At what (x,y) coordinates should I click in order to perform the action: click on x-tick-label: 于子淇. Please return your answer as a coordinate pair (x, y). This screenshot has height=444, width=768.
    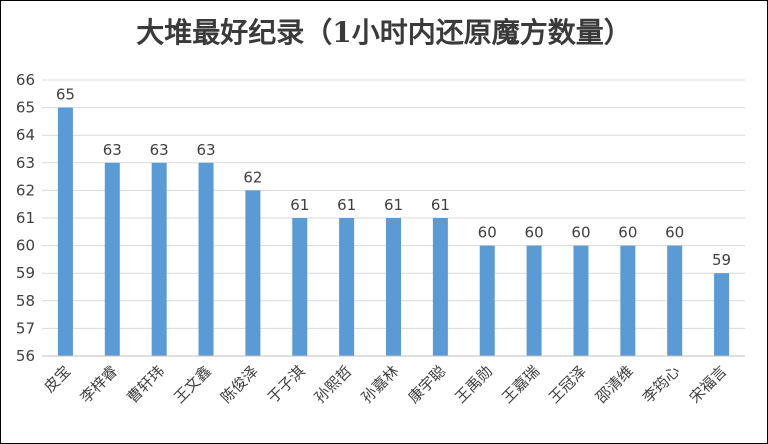
    Looking at the image, I should click on (286, 384).